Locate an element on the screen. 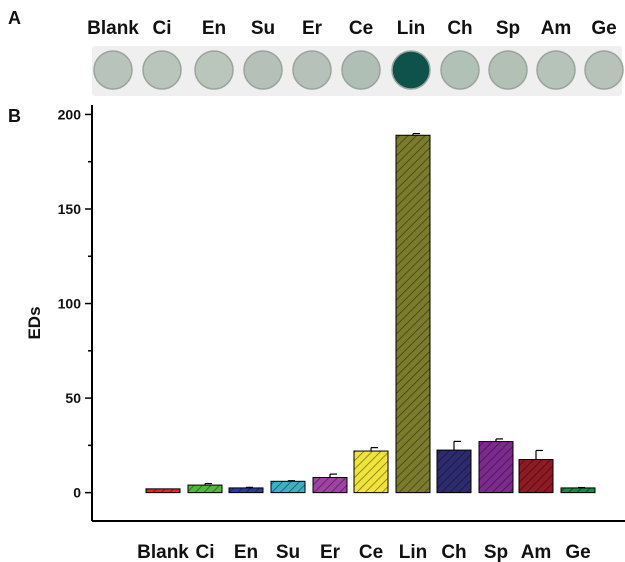  well-er is located at coordinates (312, 70).